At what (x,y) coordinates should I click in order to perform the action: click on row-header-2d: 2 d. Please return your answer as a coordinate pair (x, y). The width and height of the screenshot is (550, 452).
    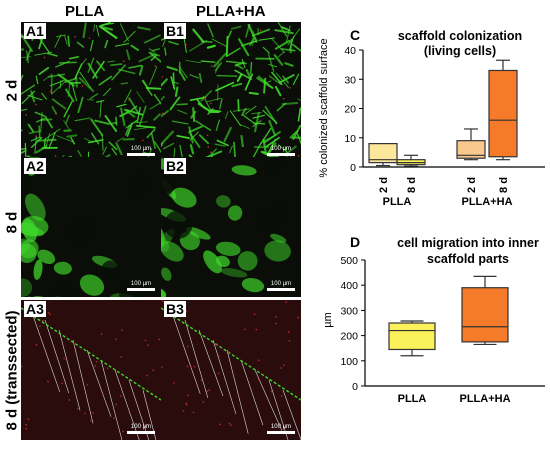
    Looking at the image, I should click on (12, 91).